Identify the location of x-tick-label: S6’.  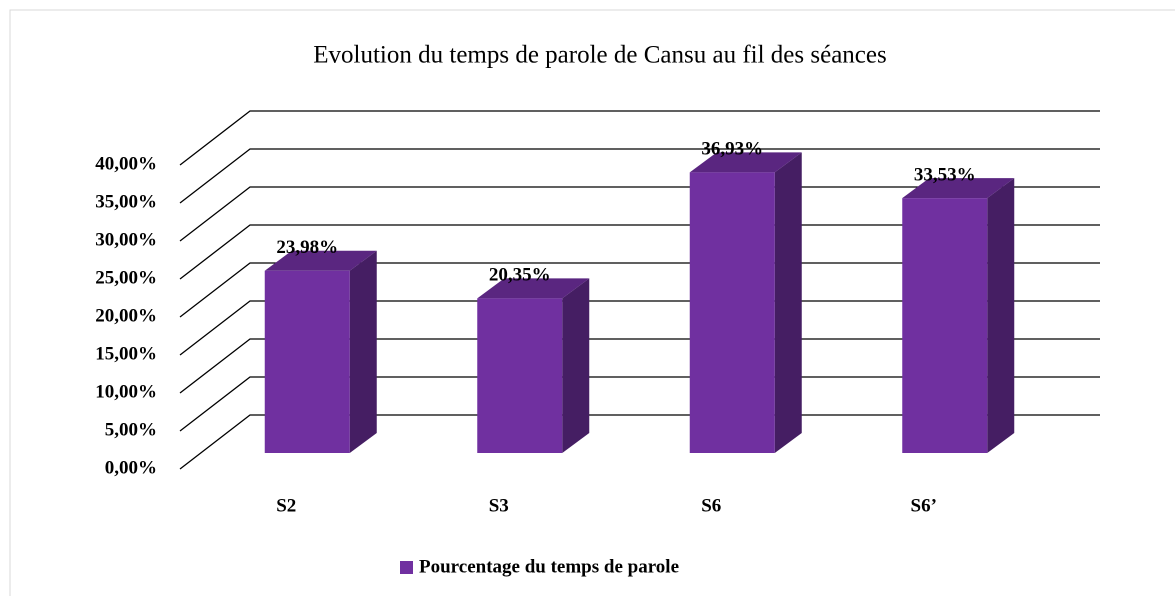
(924, 505).